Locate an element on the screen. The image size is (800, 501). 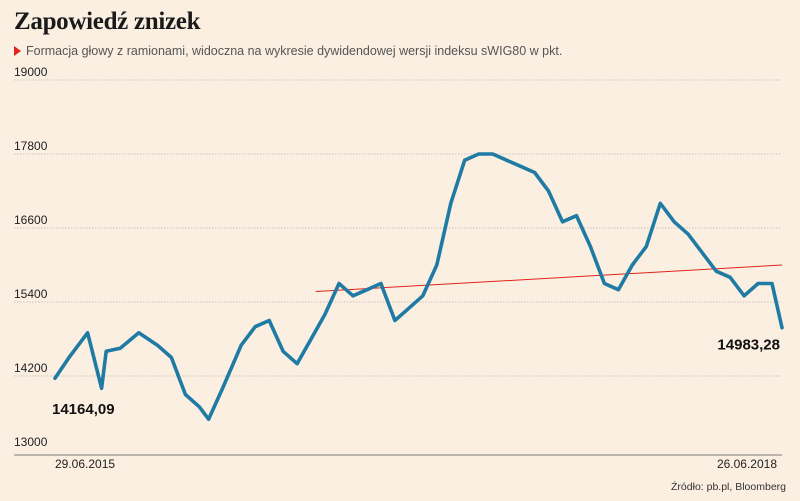
neckline-trendline is located at coordinates (549, 278).